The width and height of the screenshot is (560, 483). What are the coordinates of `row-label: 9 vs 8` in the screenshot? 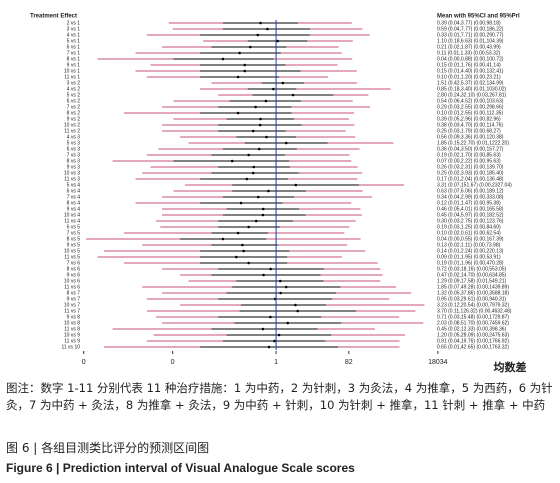 It's located at (74, 317).